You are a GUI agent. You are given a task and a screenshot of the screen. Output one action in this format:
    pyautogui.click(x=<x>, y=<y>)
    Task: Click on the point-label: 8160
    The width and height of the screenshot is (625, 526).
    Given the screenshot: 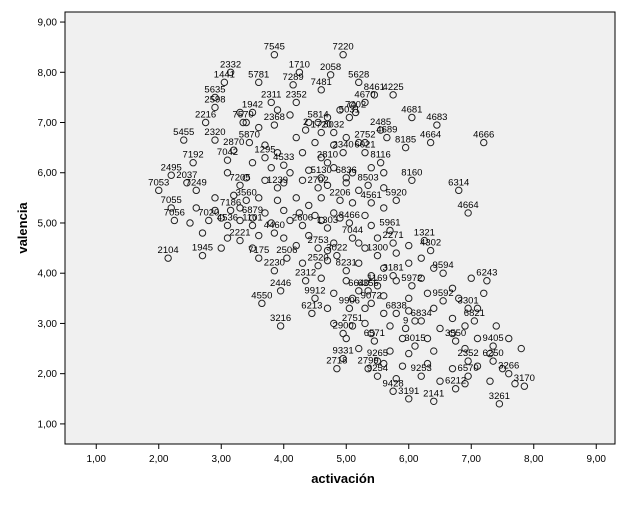 What is the action you would take?
    pyautogui.click(x=411, y=172)
    